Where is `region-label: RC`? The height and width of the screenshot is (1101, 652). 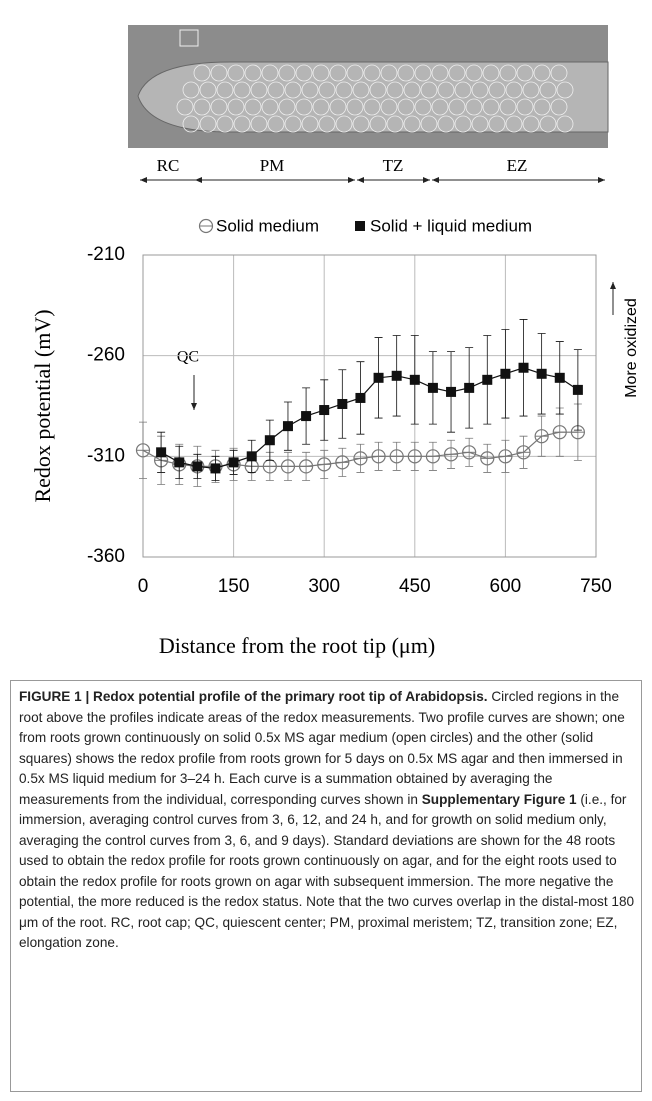
region-label: RC is located at coordinates (168, 165).